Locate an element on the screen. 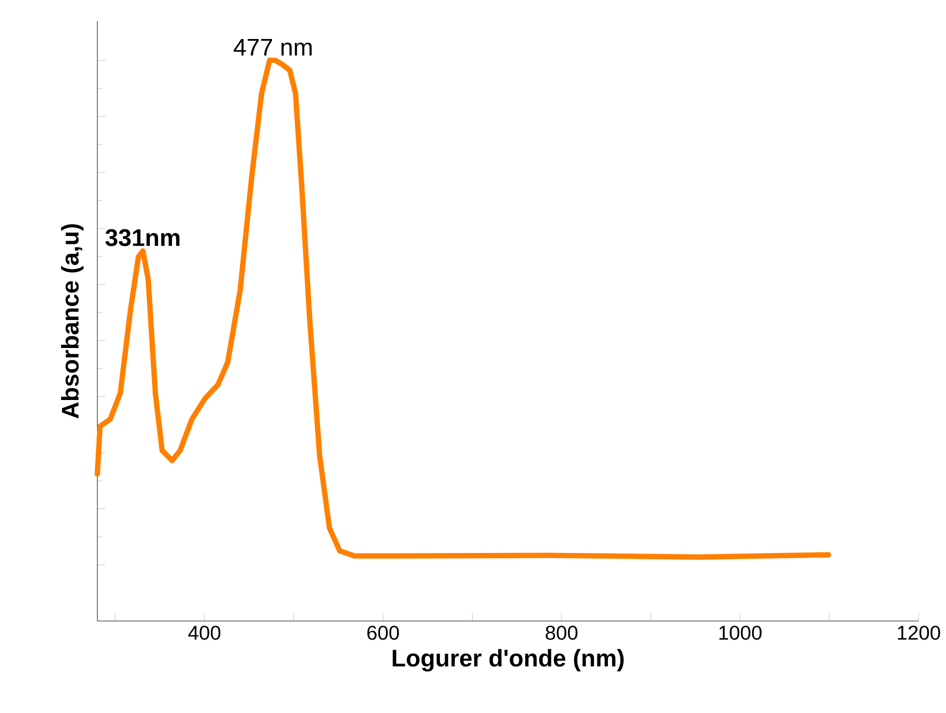 This screenshot has height=713, width=946. x-tick-label: 1000 is located at coordinates (740, 633).